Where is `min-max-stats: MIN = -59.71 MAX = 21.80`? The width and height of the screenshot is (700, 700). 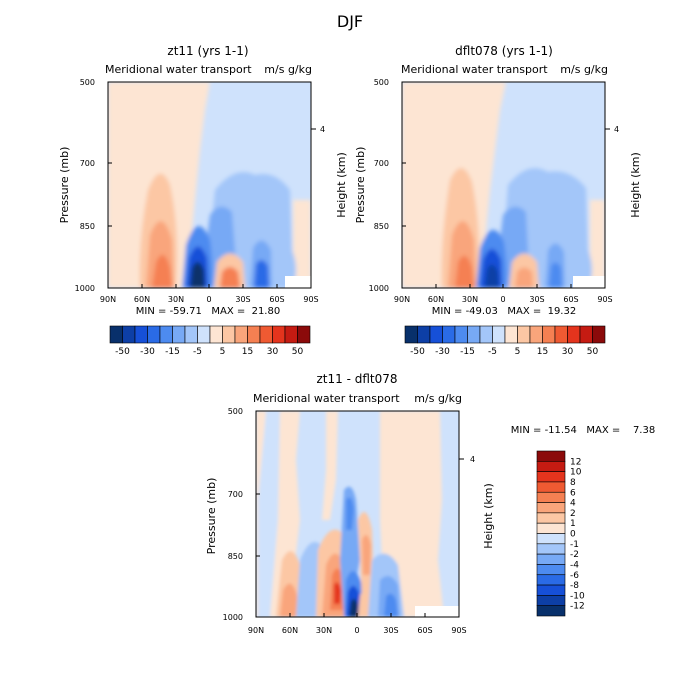
min-max-stats: MIN = -59.71 MAX = 21.80 is located at coordinates (208, 311).